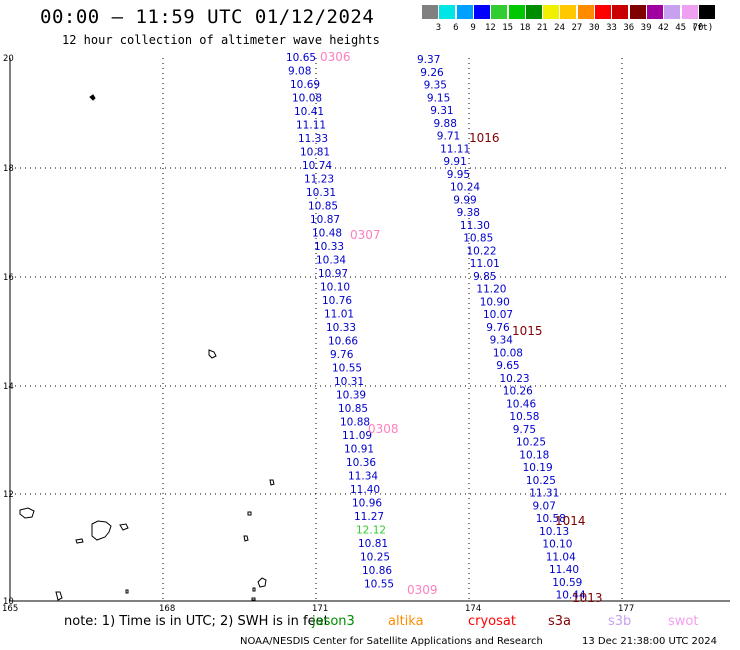  What do you see at coordinates (299, 72) in the screenshot?
I see `swh-value: 9.08` at bounding box center [299, 72].